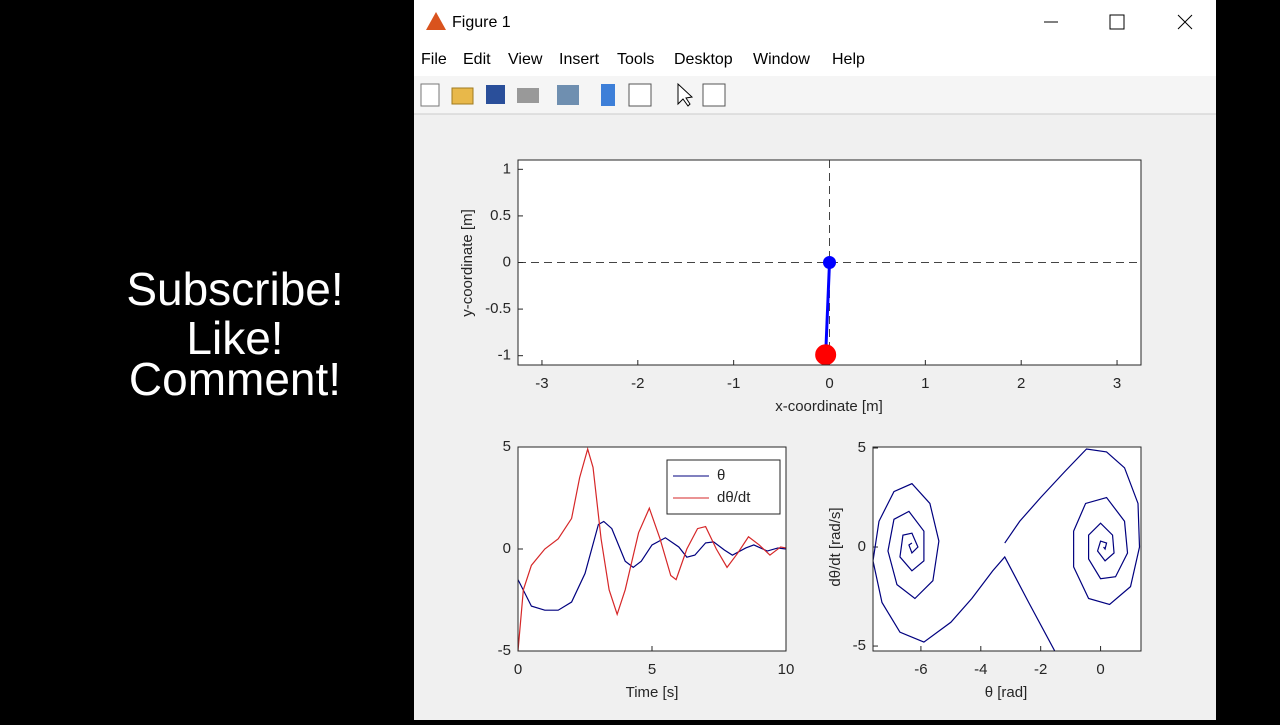  What do you see at coordinates (721, 475) in the screenshot?
I see `legend-label: θ` at bounding box center [721, 475].